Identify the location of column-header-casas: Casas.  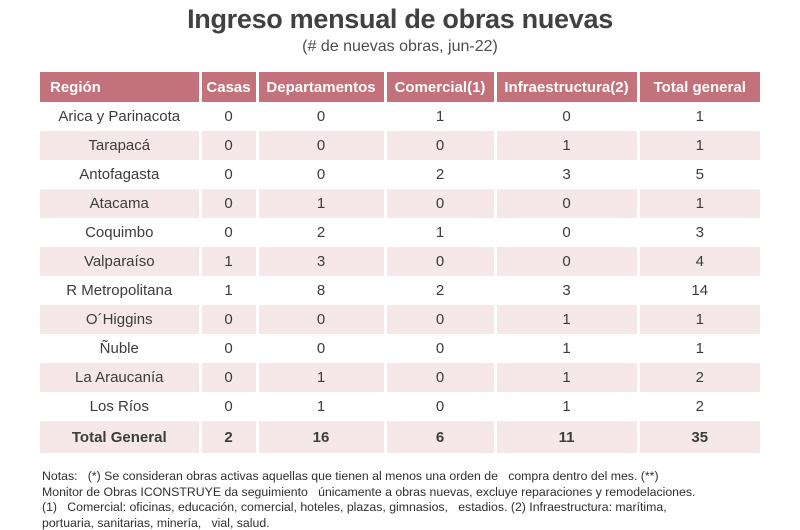
(229, 87).